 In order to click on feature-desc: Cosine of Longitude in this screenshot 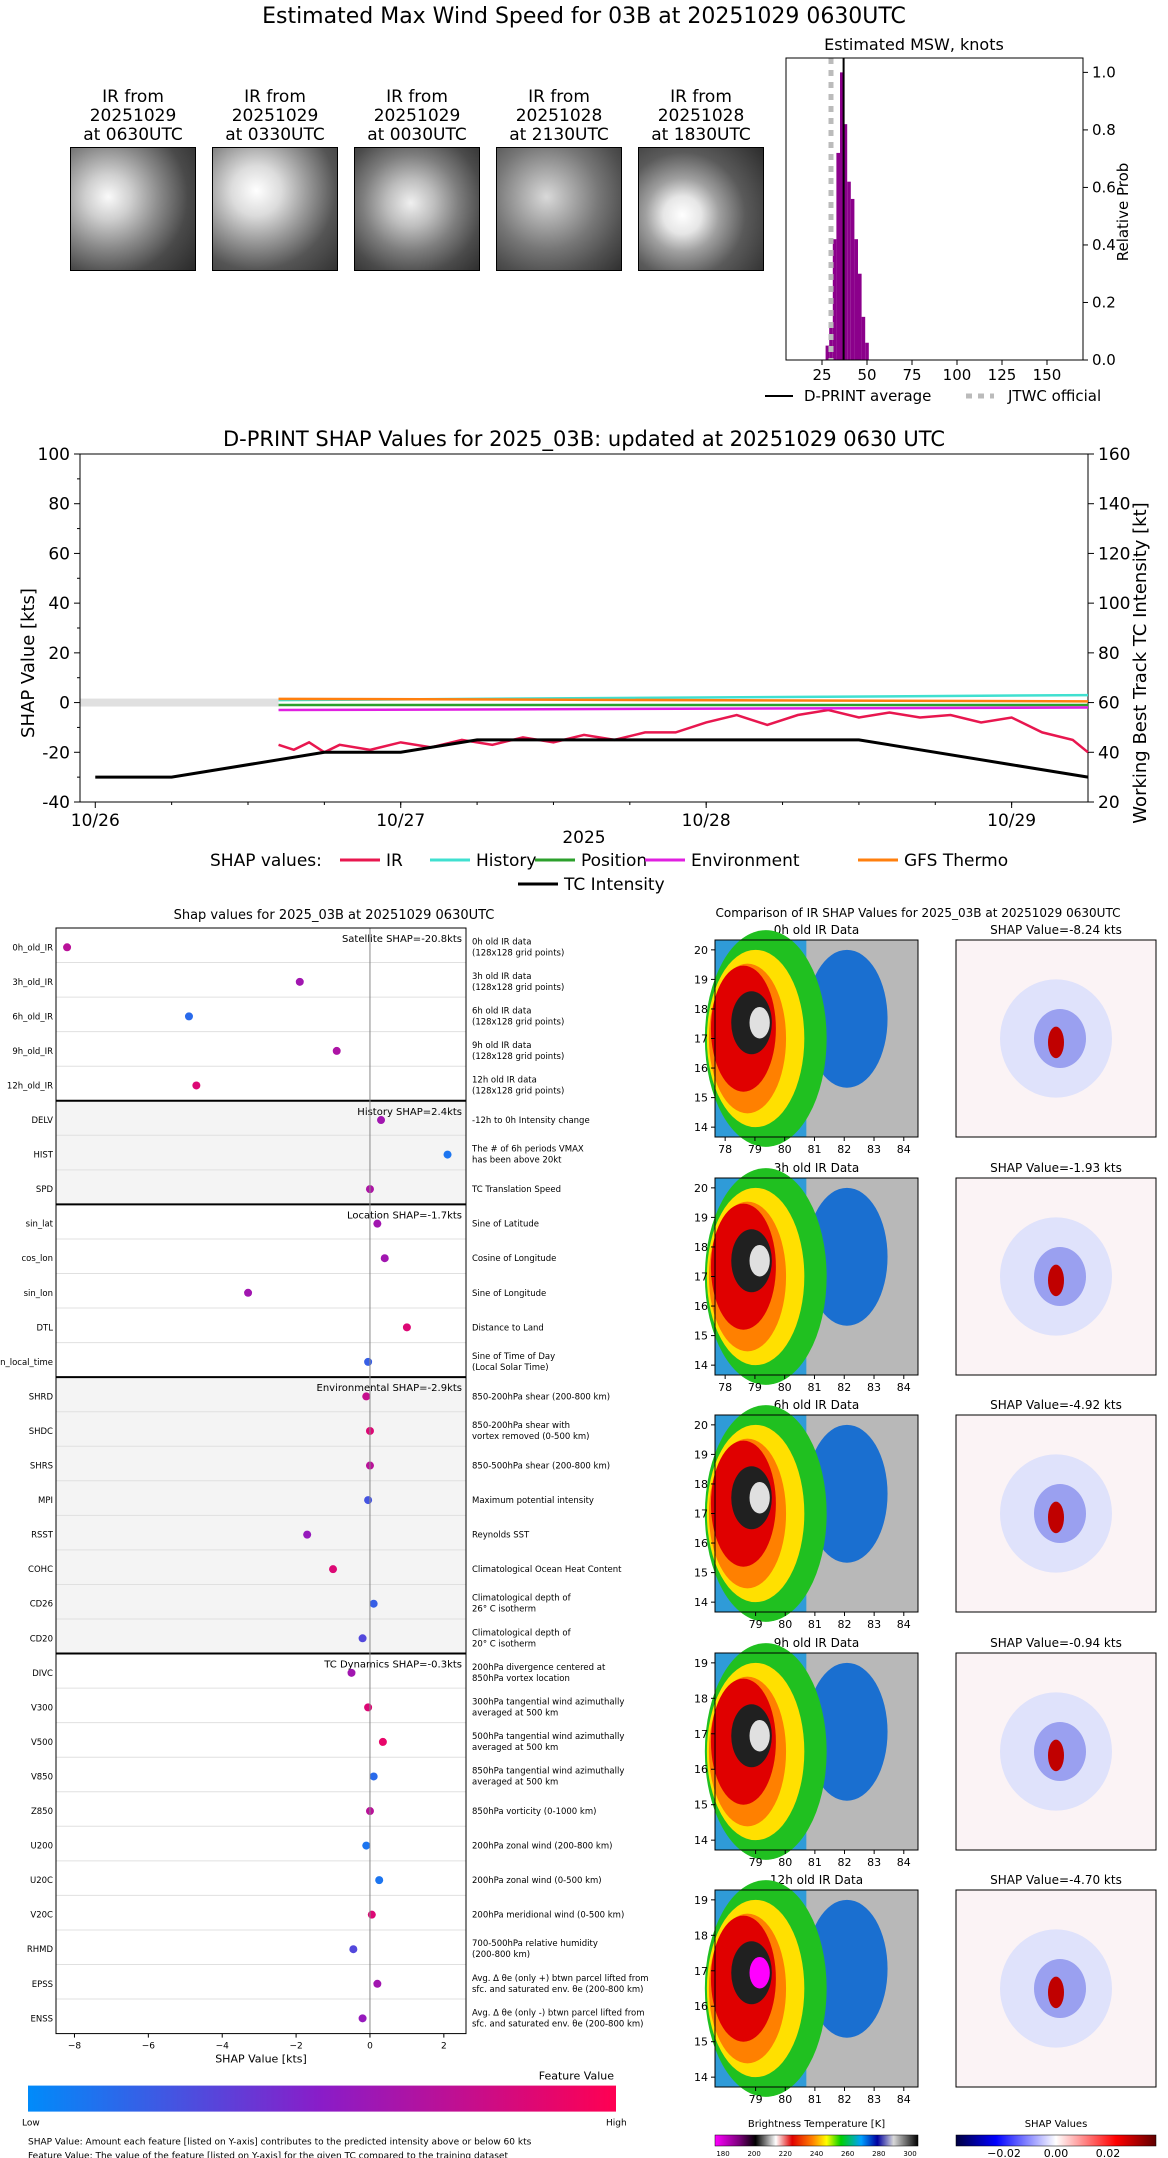, I will do `click(514, 1259)`.